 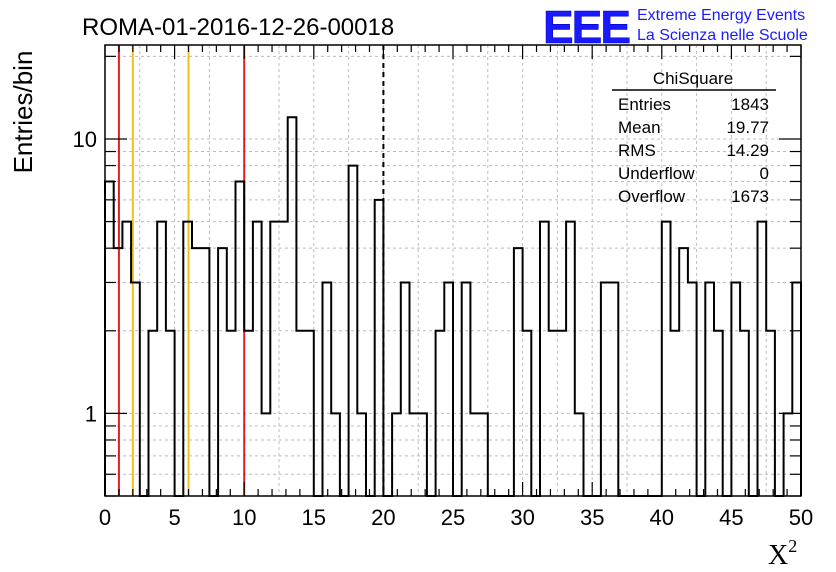 I want to click on eee-logo-line2: La Scienza nelle Scuole, so click(x=722, y=35).